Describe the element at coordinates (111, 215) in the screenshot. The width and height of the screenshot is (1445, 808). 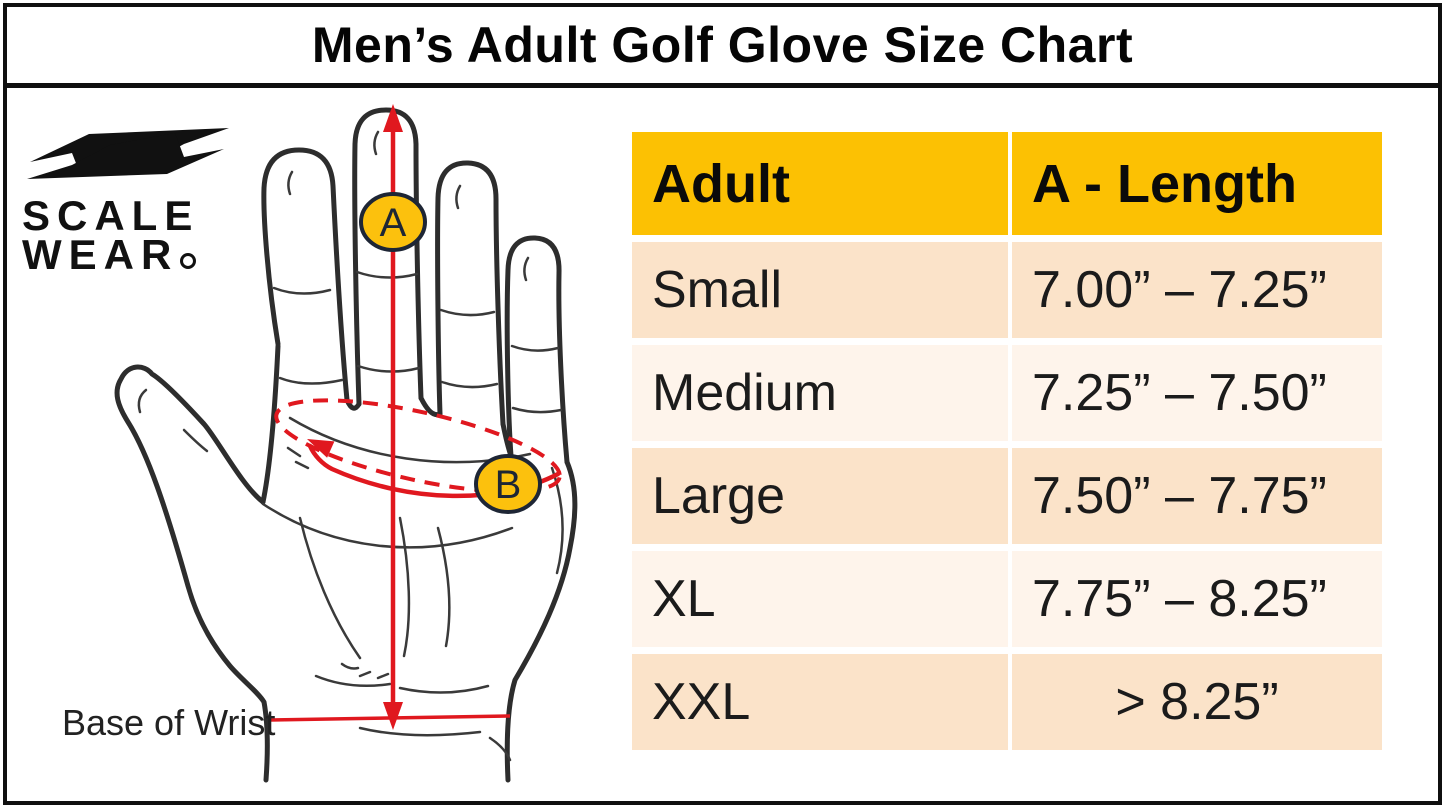
I see `brand-name-line1: SCALE` at that location.